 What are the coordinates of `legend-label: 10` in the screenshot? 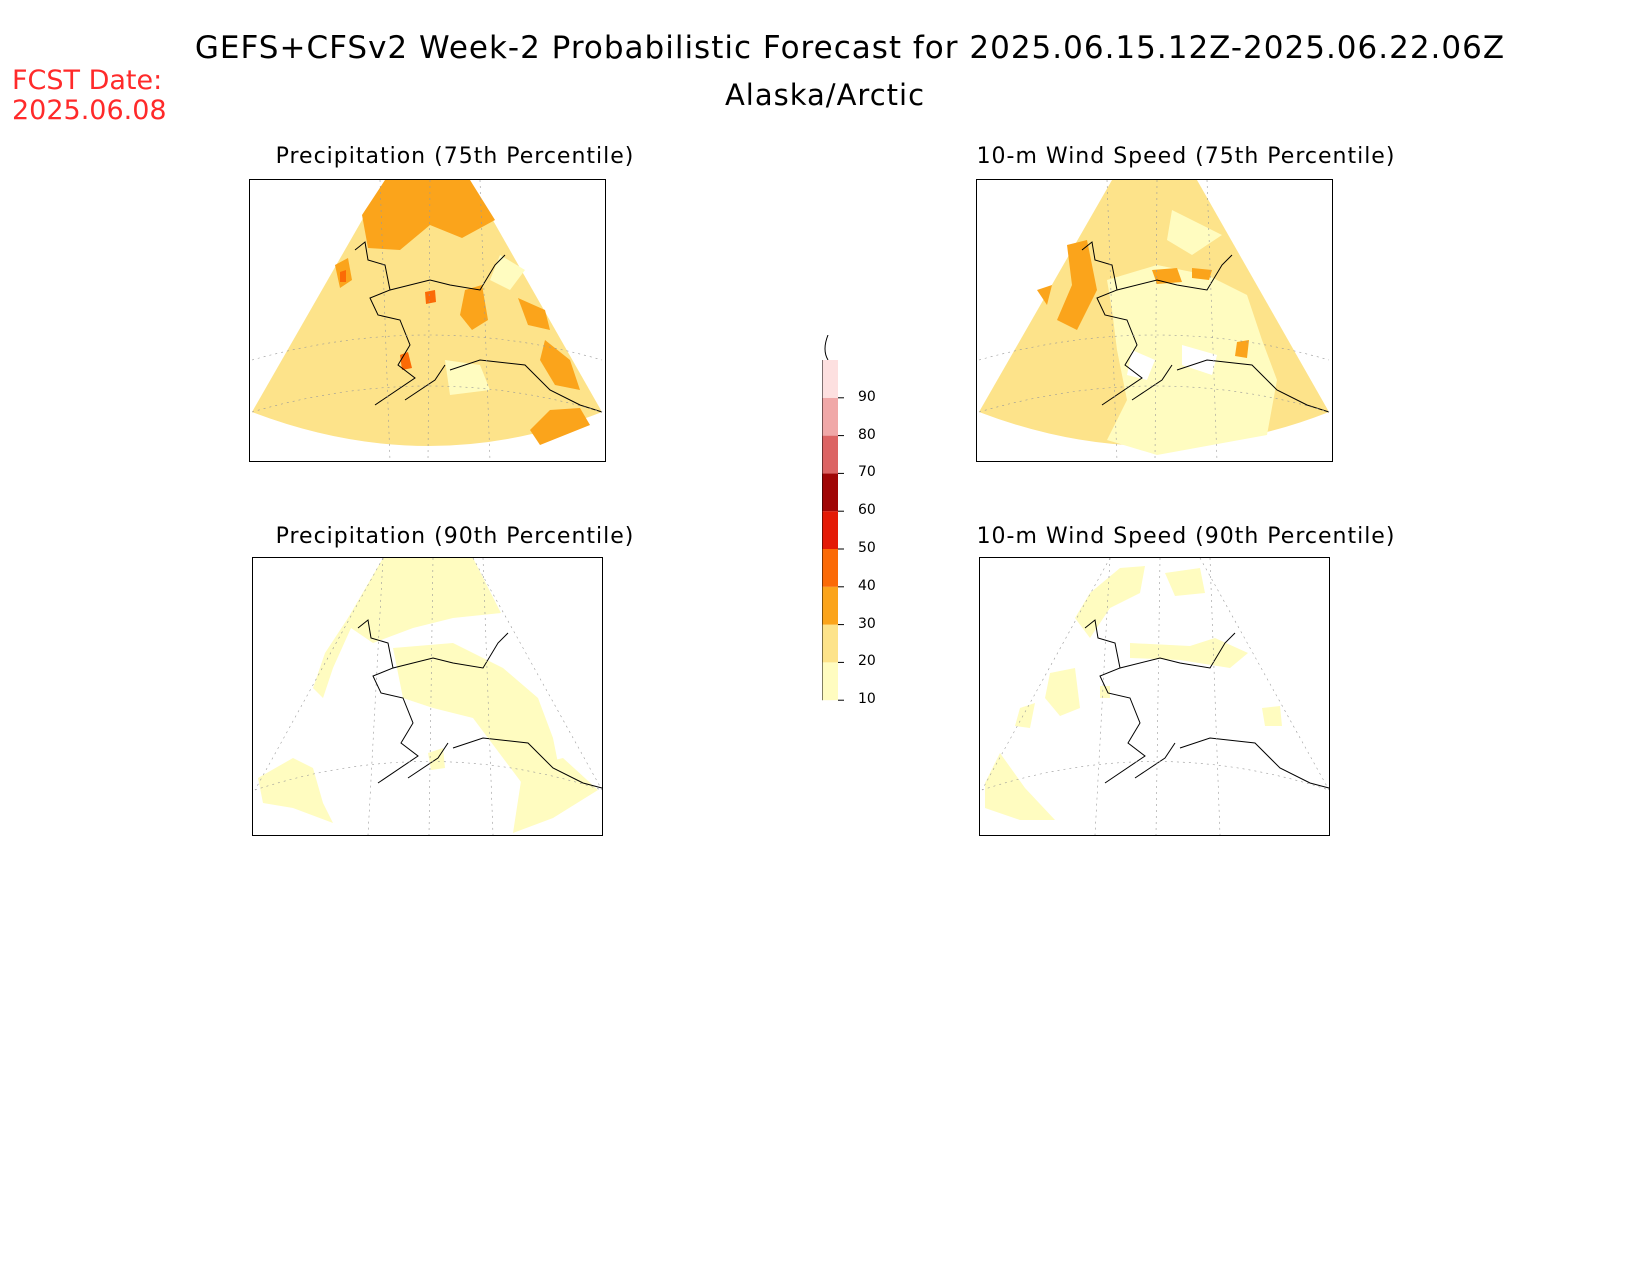 It's located at (867, 699).